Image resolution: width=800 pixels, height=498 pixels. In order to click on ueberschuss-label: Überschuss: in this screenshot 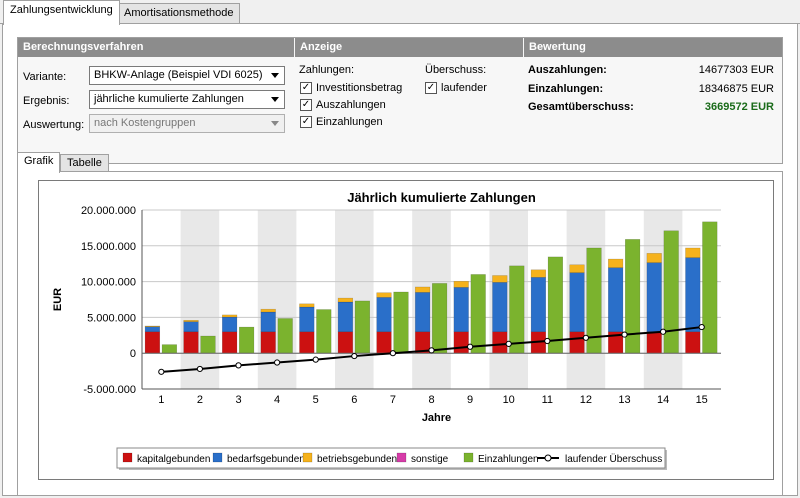, I will do `click(456, 70)`.